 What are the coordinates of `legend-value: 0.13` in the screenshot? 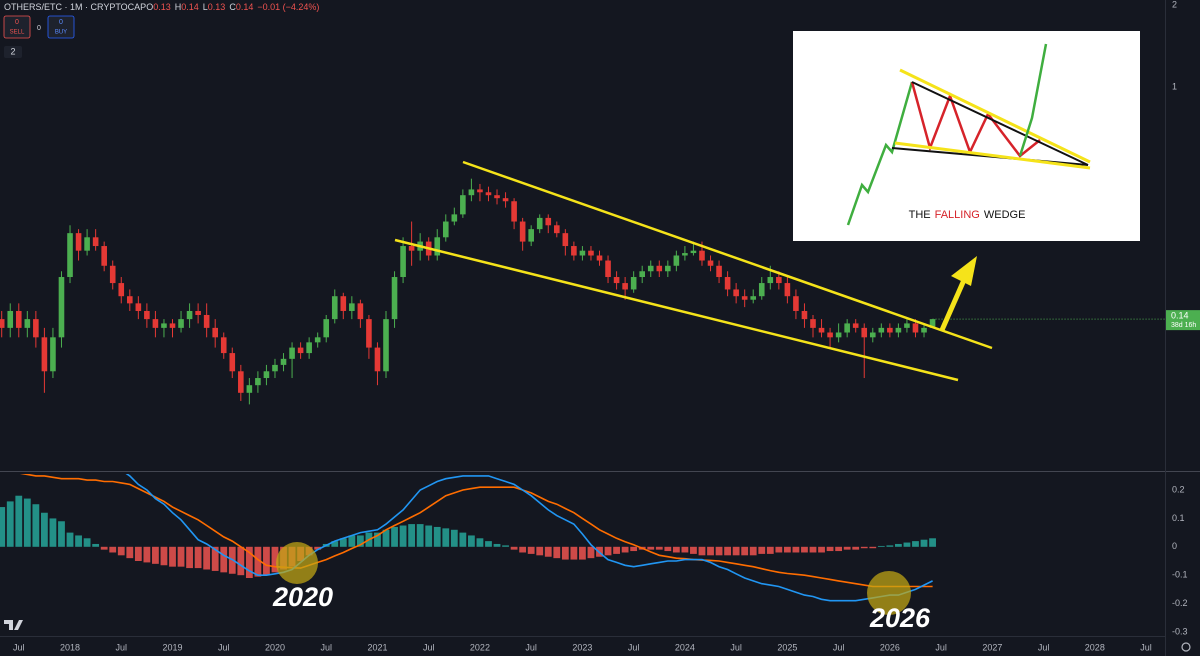 It's located at (162, 7).